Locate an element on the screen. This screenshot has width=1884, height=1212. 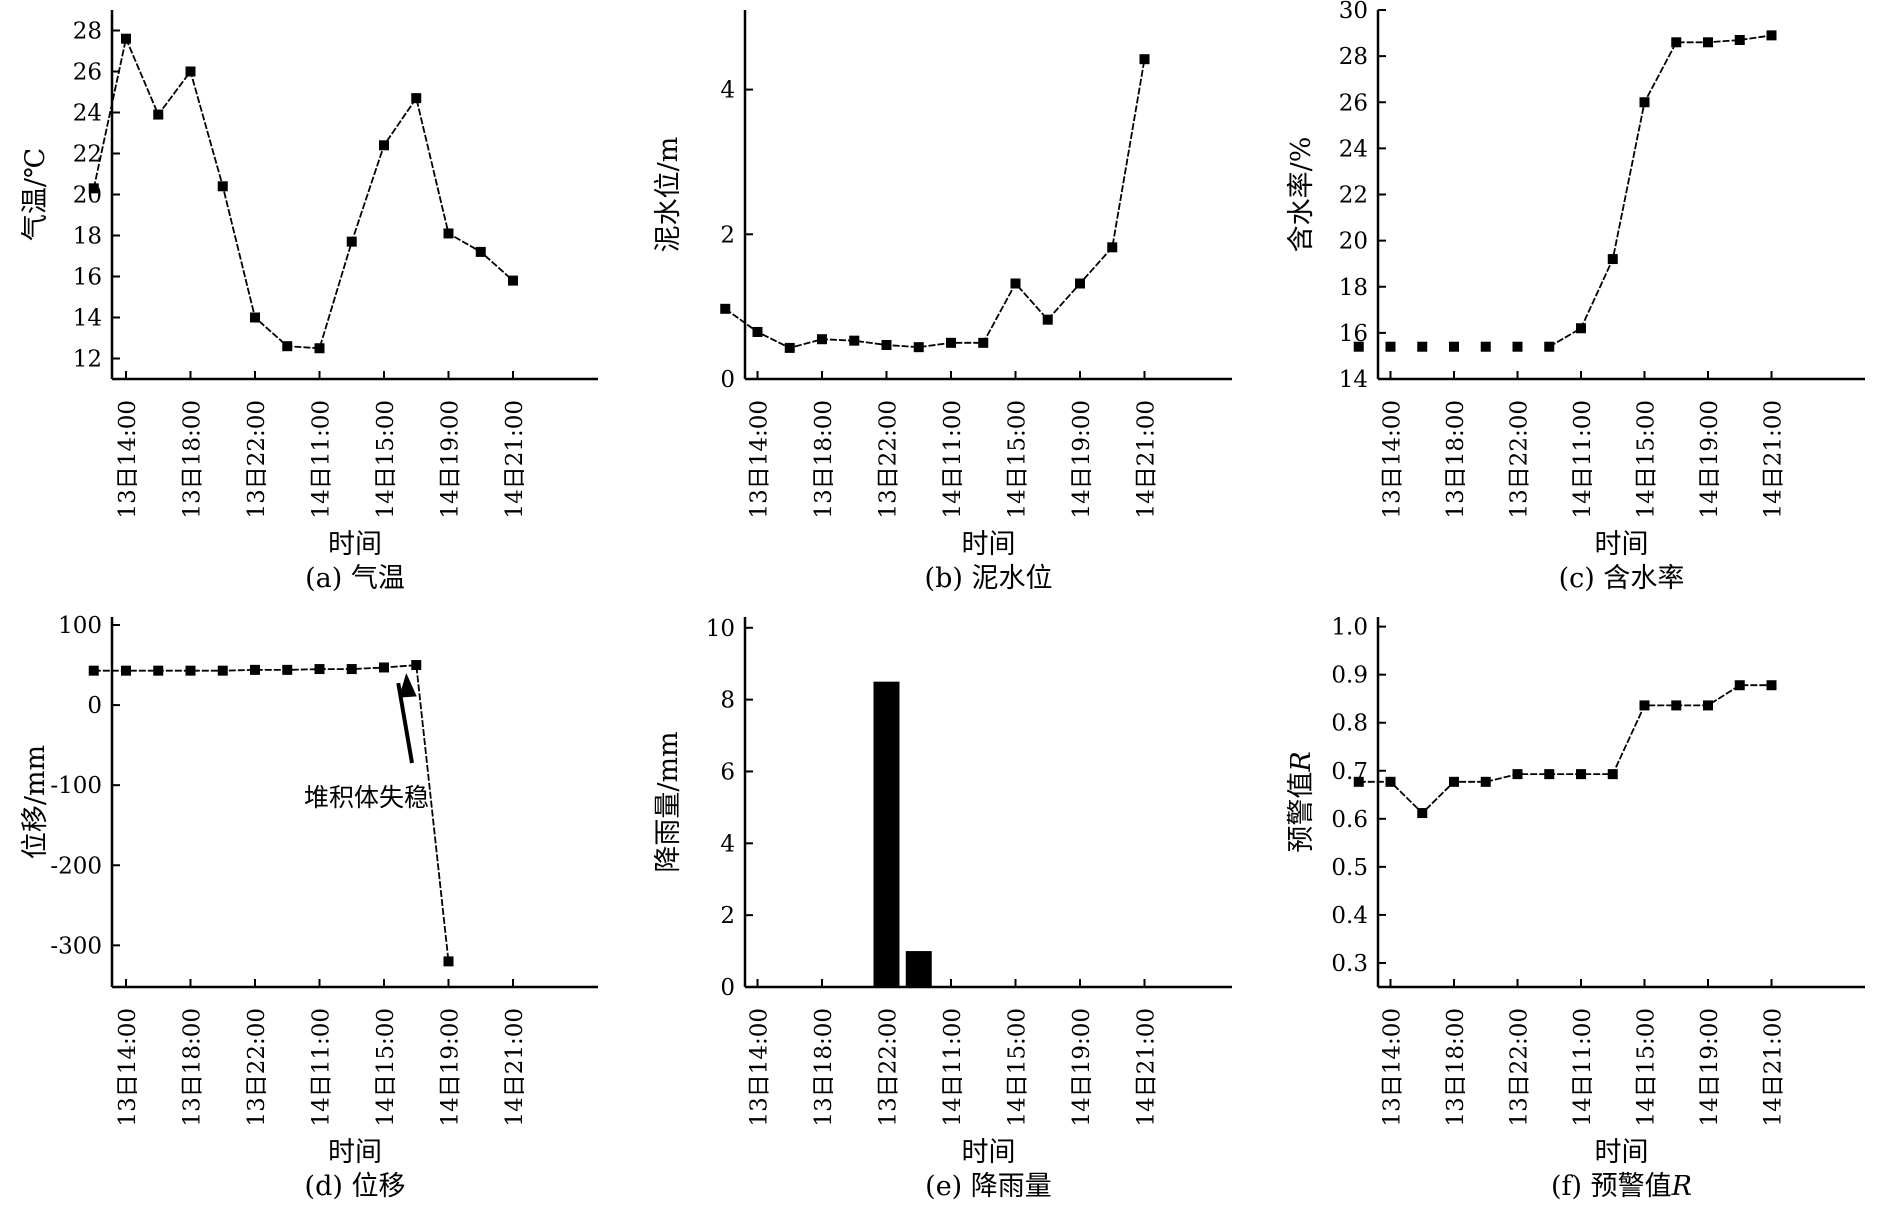
y-tick-label: 22 is located at coordinates (1353, 196).